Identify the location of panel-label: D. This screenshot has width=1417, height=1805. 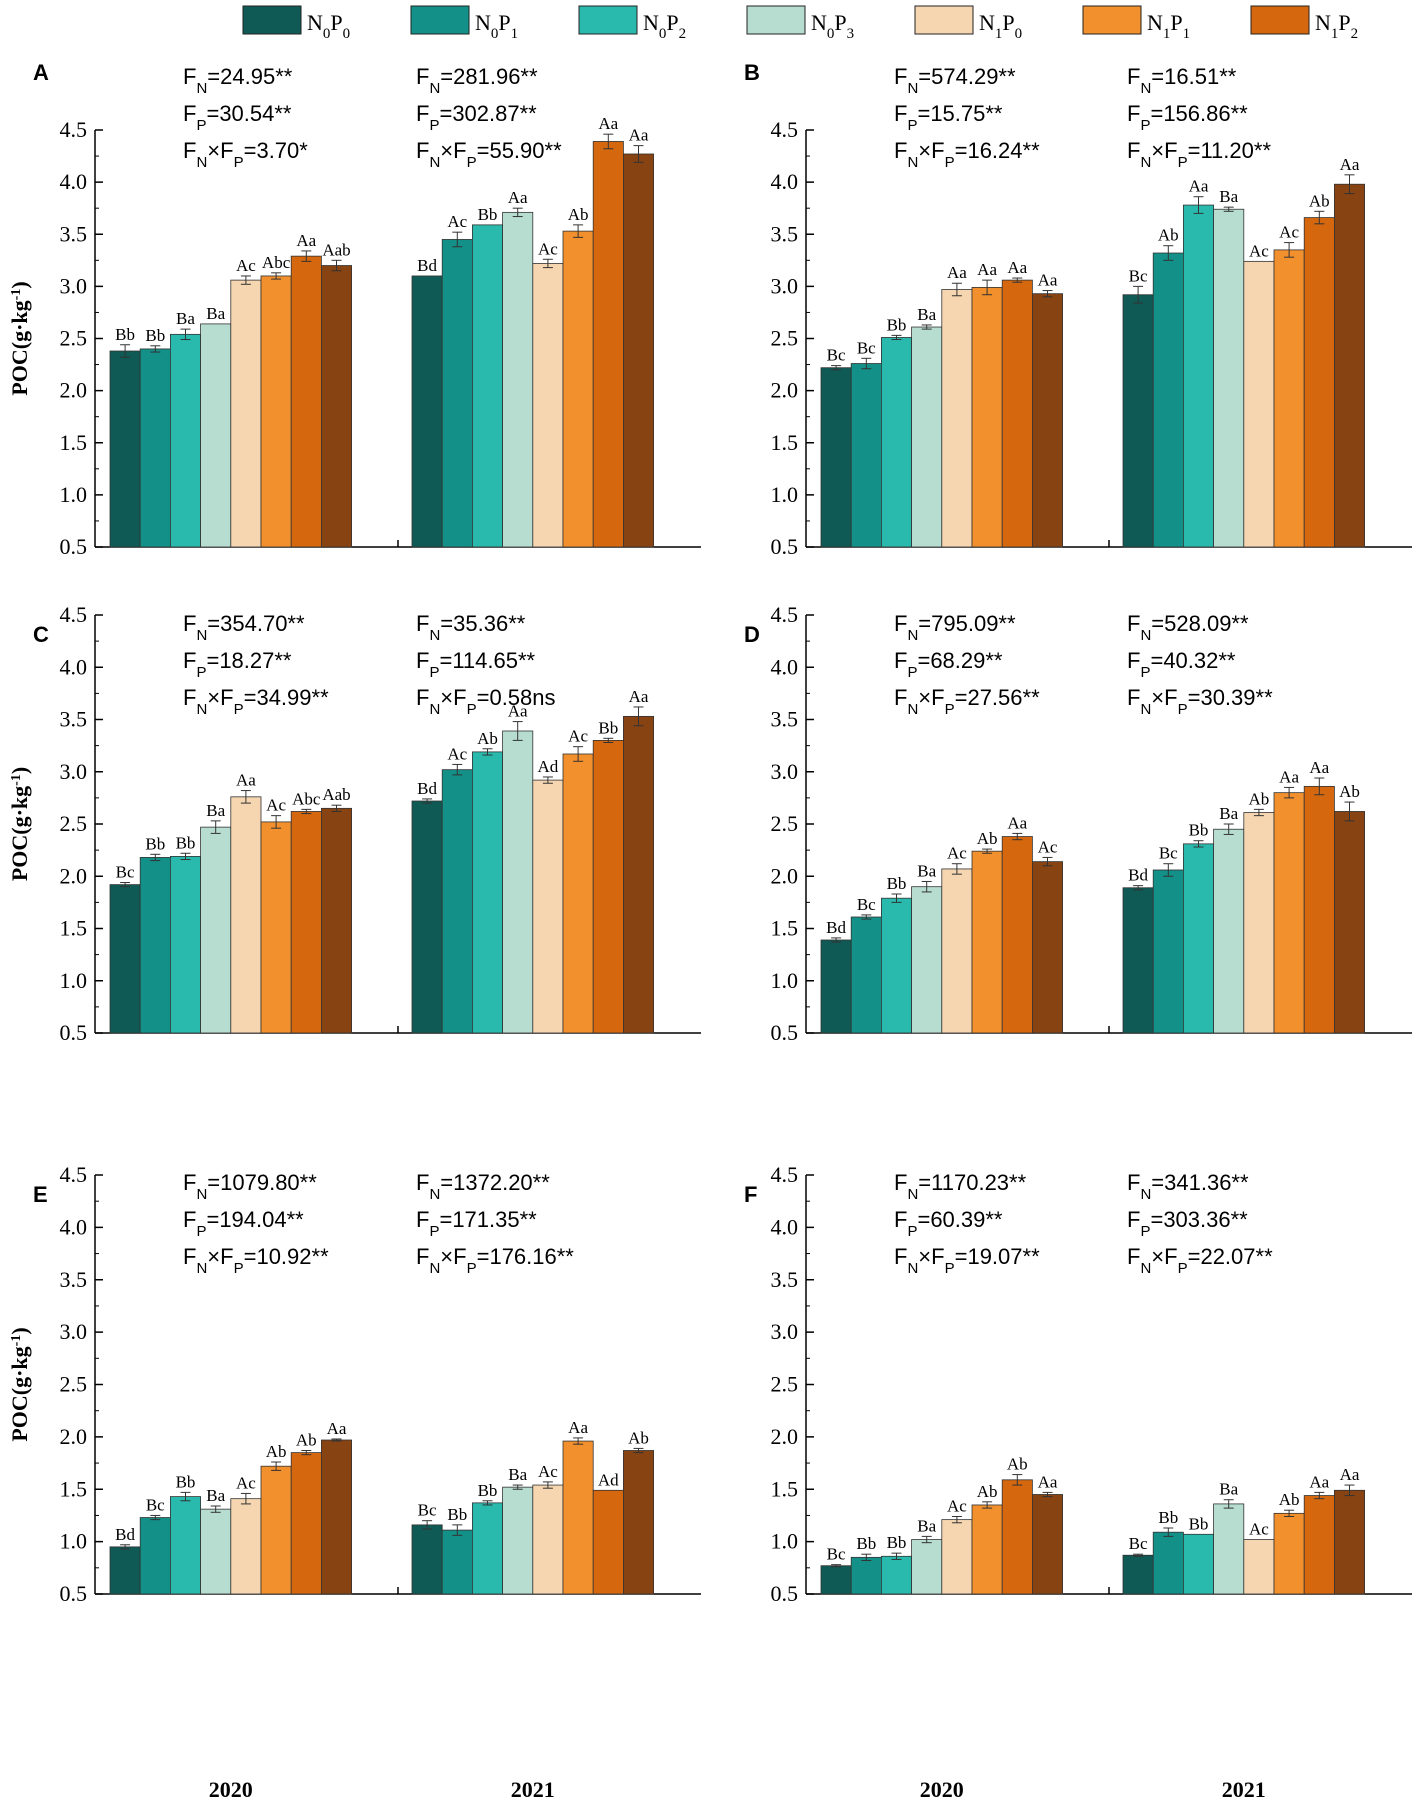
(752, 634).